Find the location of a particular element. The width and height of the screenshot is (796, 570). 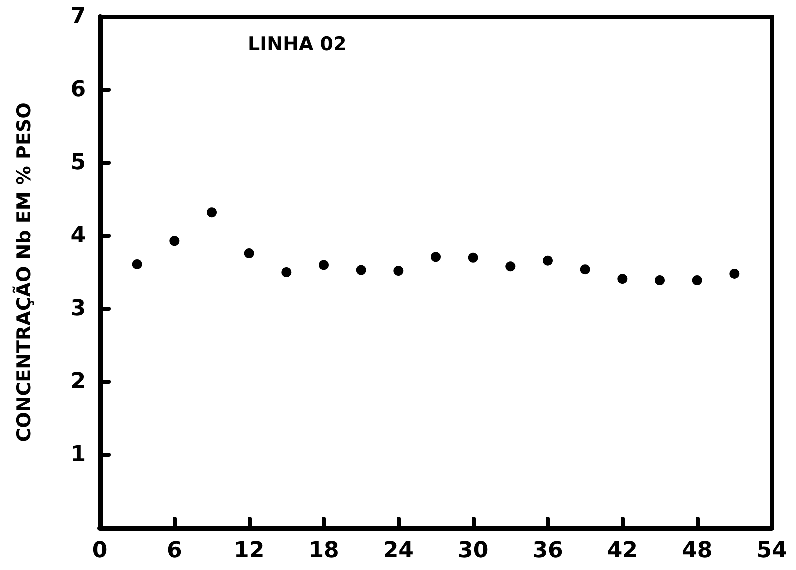

text: LINHA 02 is located at coordinates (297, 45).